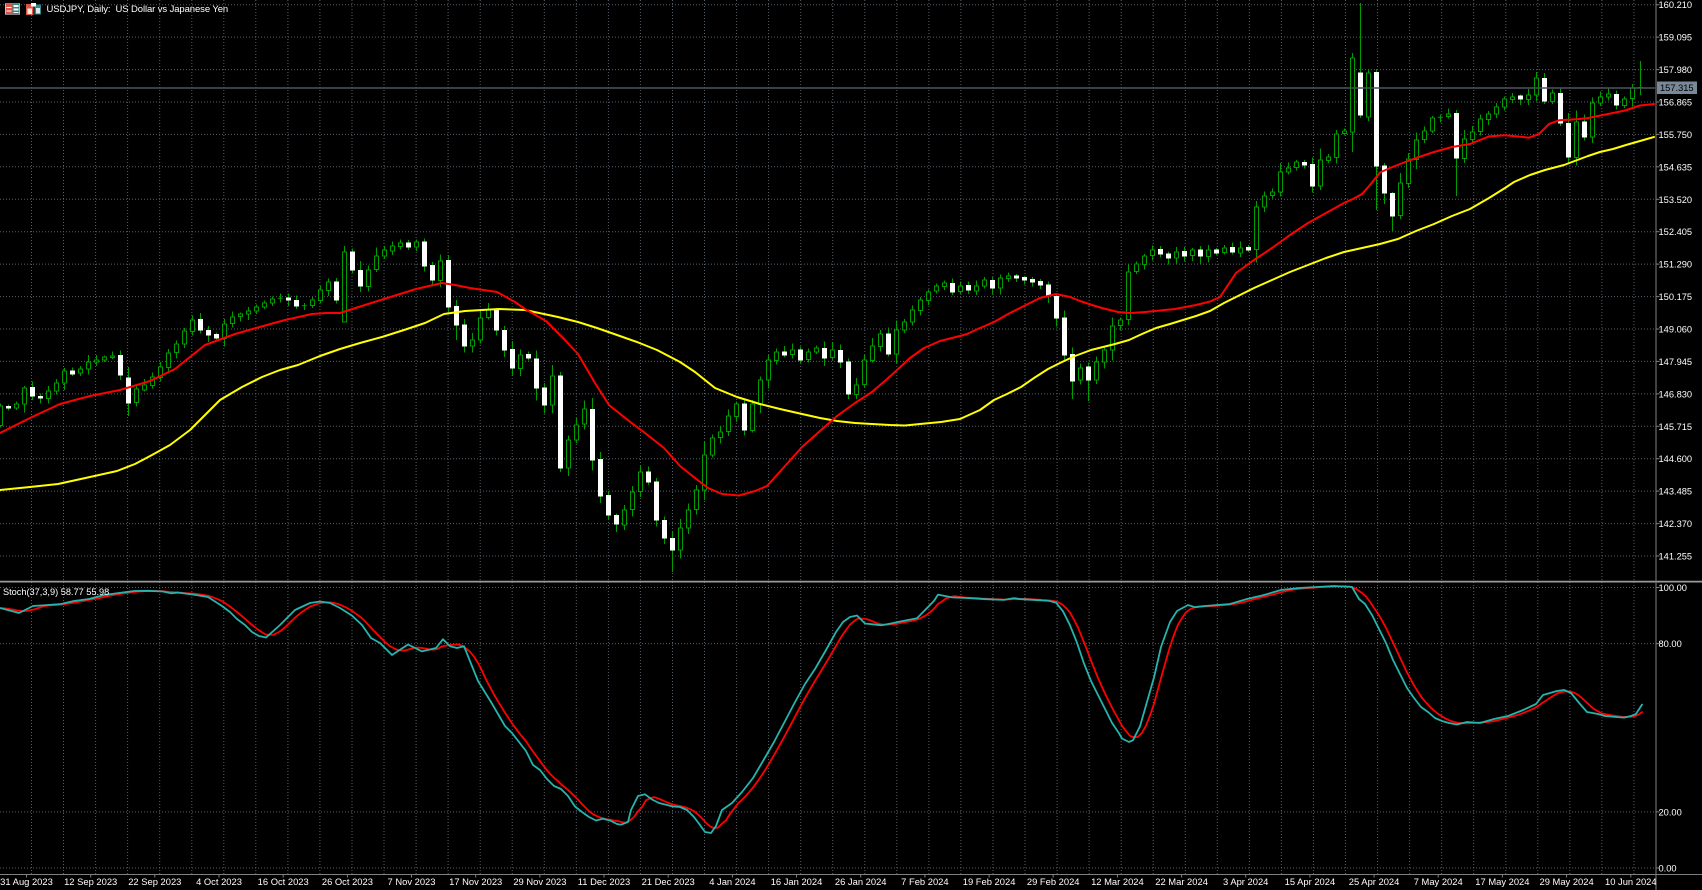  I want to click on svg-text: 149.060, so click(1676, 330).